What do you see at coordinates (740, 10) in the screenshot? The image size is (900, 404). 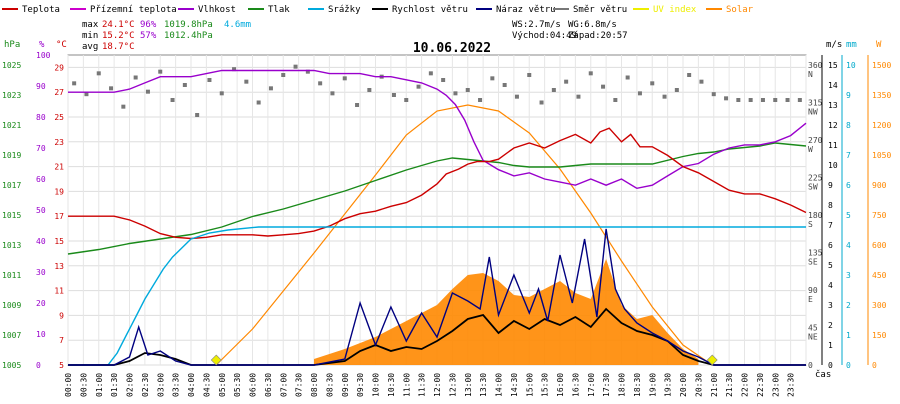 I see `legend-label: Solar` at bounding box center [740, 10].